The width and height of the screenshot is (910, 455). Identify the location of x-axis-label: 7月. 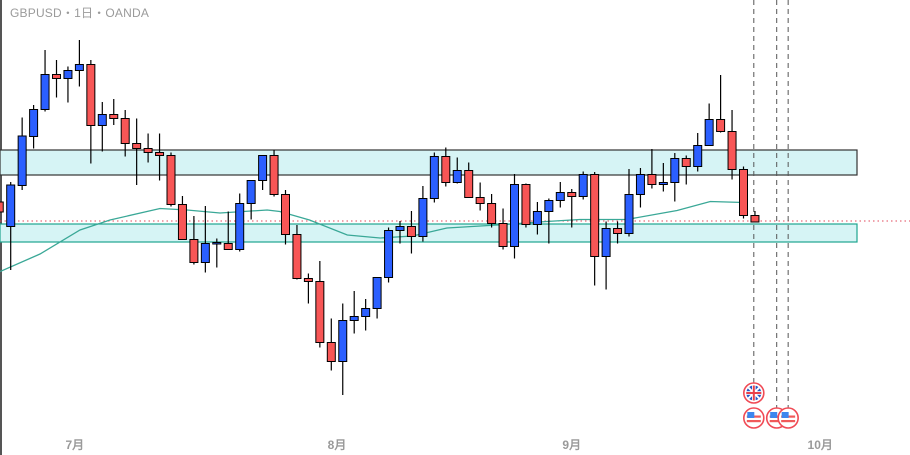
(74, 445).